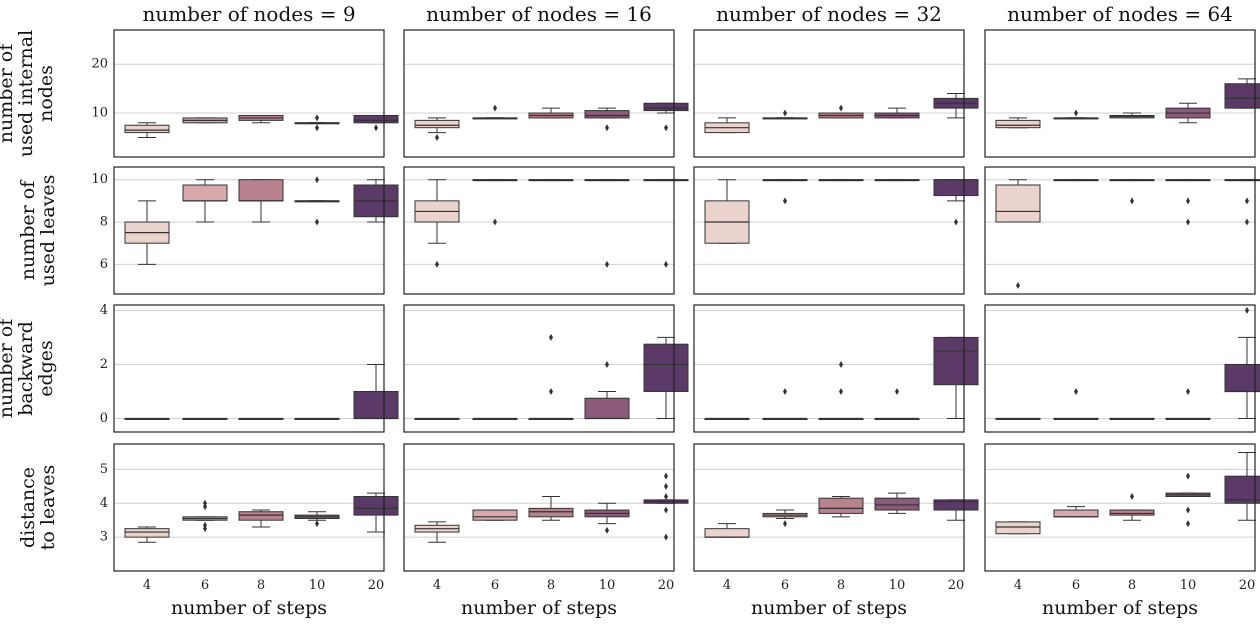  Describe the element at coordinates (8, 92) in the screenshot. I see `row-label-line: number of` at that location.